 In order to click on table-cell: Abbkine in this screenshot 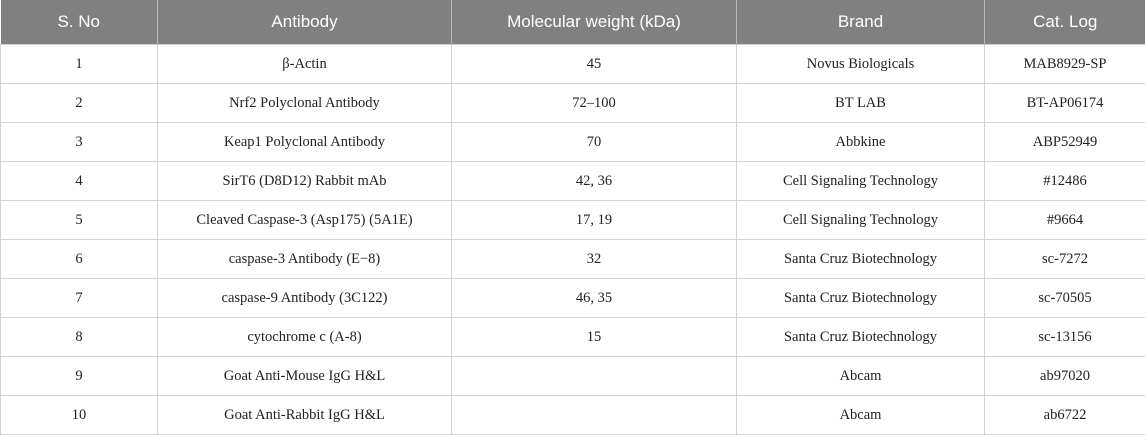, I will do `click(861, 142)`.